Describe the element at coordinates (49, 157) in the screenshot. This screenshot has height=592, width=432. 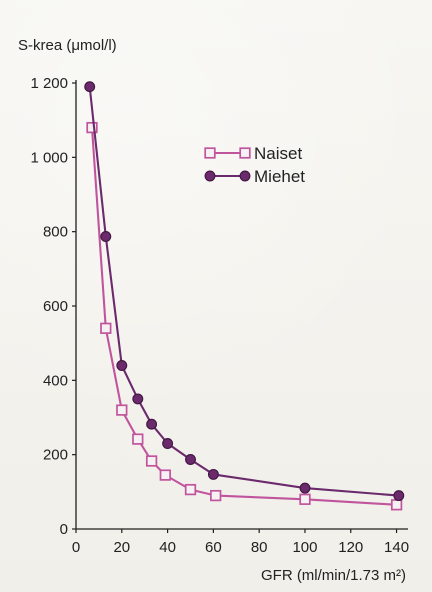
I see `y-tick-label-1000: 1 000` at that location.